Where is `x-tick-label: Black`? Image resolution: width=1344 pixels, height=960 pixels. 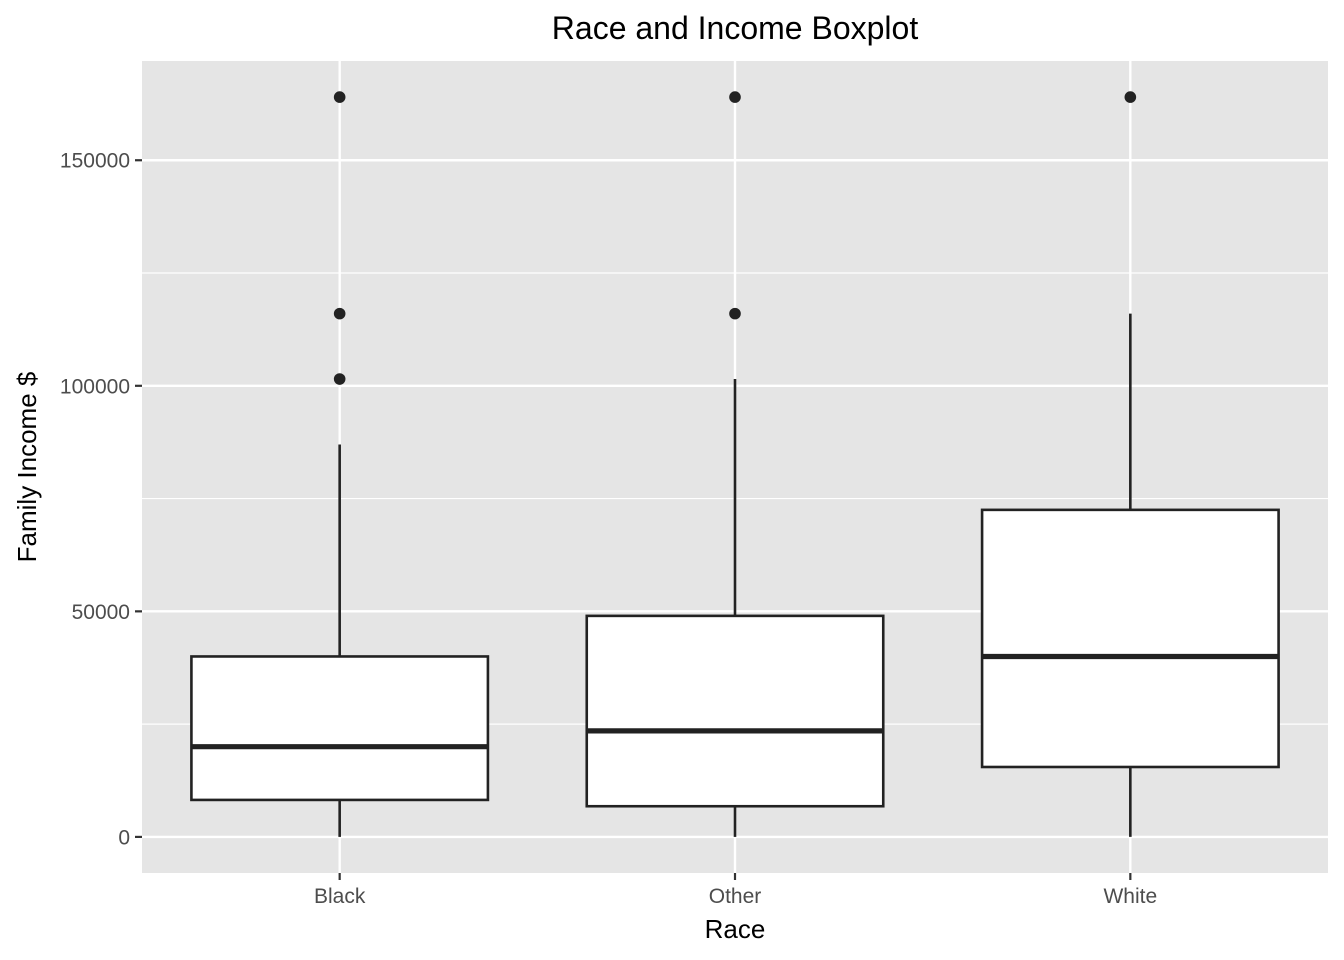 x-tick-label: Black is located at coordinates (340, 896).